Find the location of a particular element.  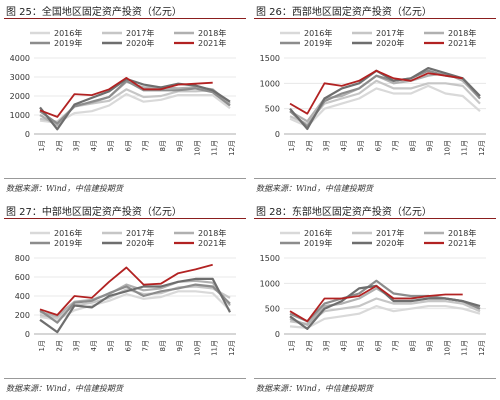

chart-title: 图 26：西部地区固定资产投资（亿元） is located at coordinates (344, 12).